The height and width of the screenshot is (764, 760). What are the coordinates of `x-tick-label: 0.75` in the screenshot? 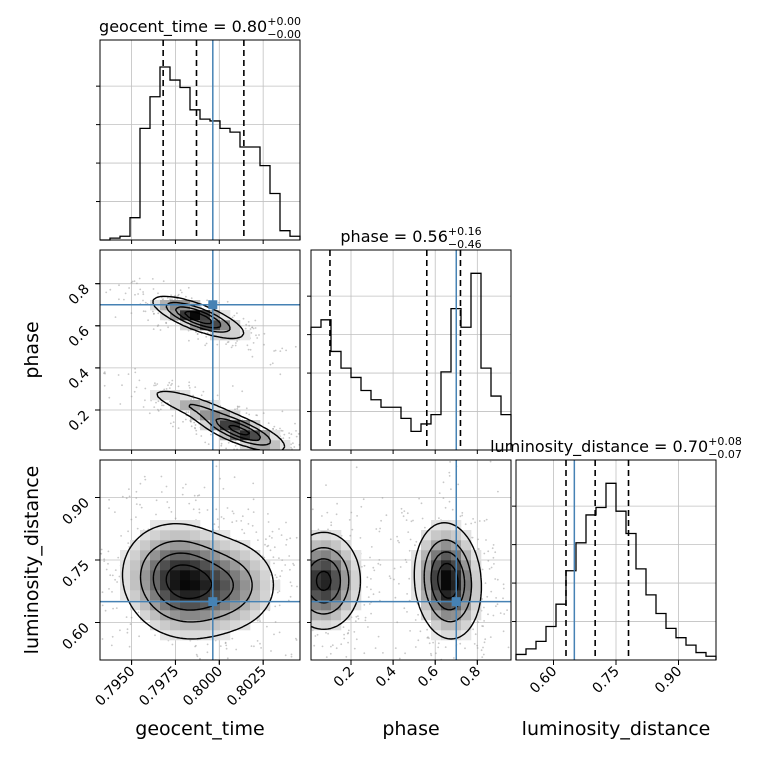 It's located at (605, 680).